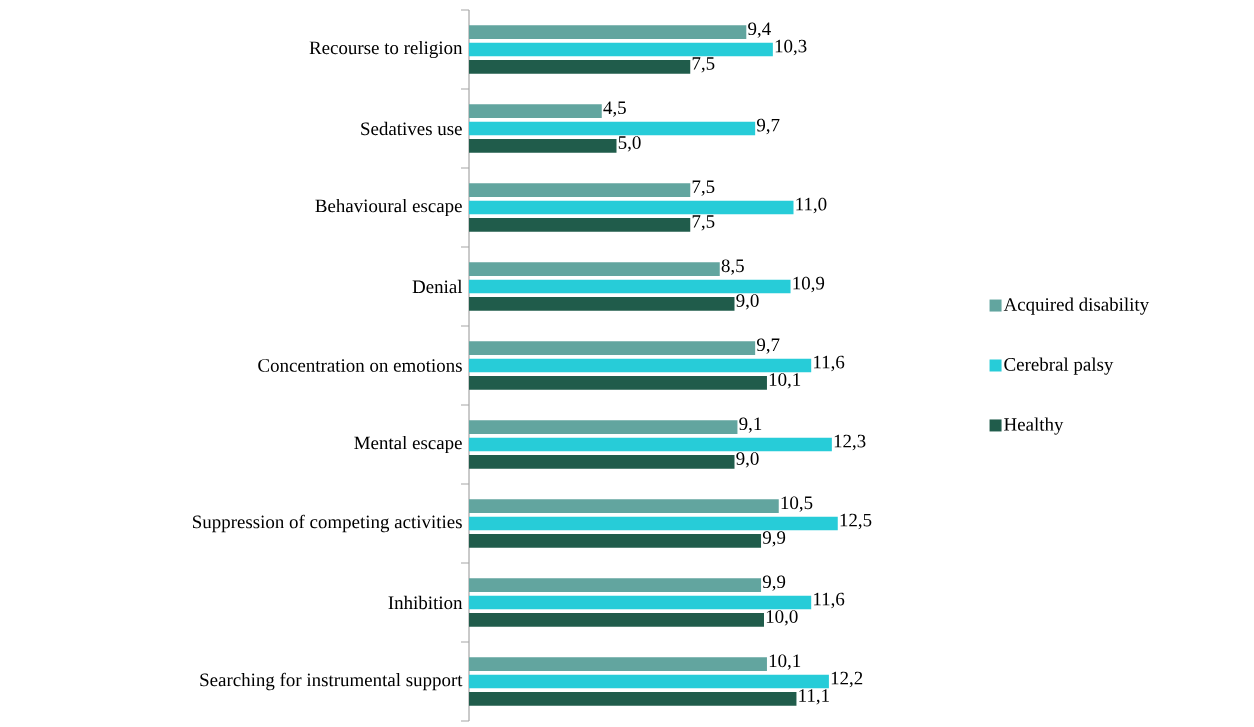  Describe the element at coordinates (850, 442) in the screenshot. I see `data-label: 12,3` at that location.